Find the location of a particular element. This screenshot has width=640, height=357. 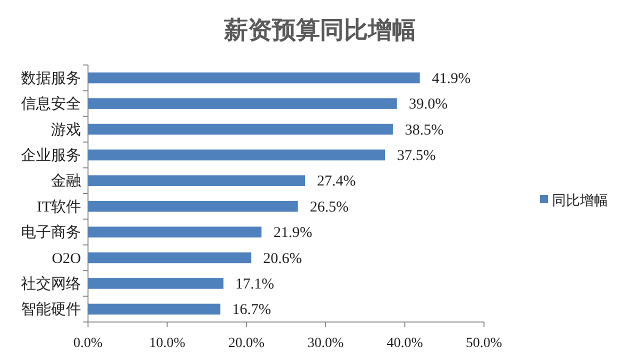

y-tick-label: IT软件 is located at coordinates (58, 207).